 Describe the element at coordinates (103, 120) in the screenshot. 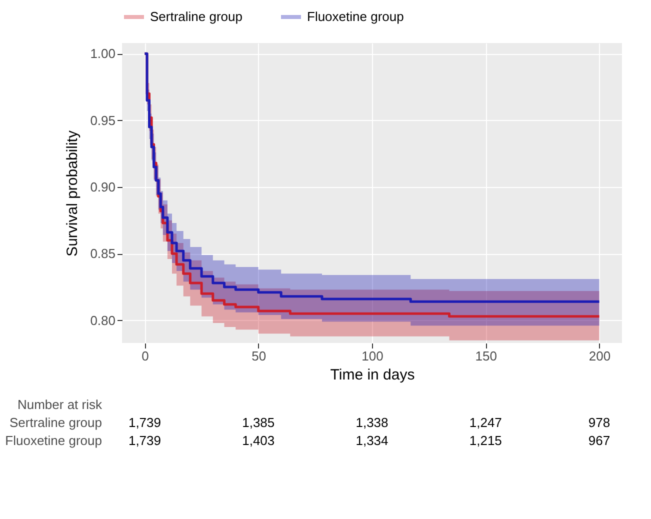

I see `y-tick-label: 0.95` at that location.